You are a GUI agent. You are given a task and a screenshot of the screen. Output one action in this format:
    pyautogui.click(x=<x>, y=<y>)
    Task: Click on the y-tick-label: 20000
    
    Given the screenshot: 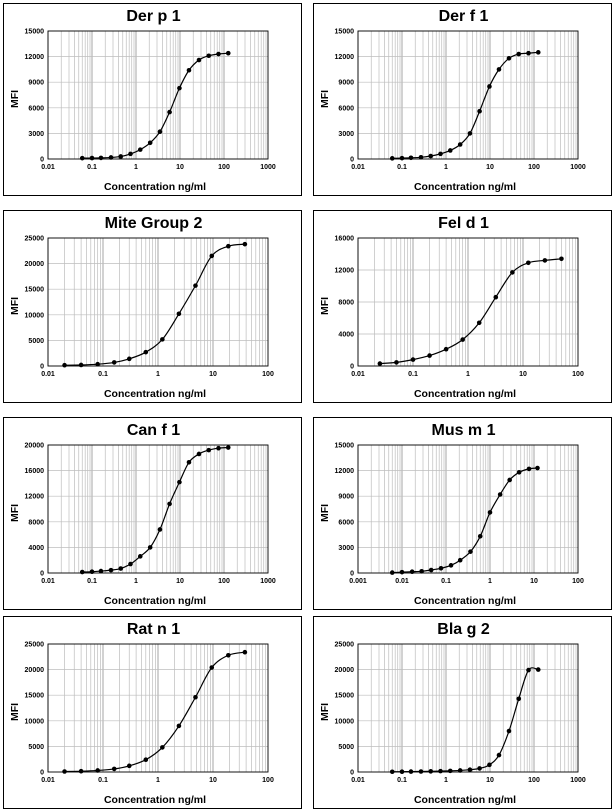 What is the action you would take?
    pyautogui.click(x=35, y=446)
    